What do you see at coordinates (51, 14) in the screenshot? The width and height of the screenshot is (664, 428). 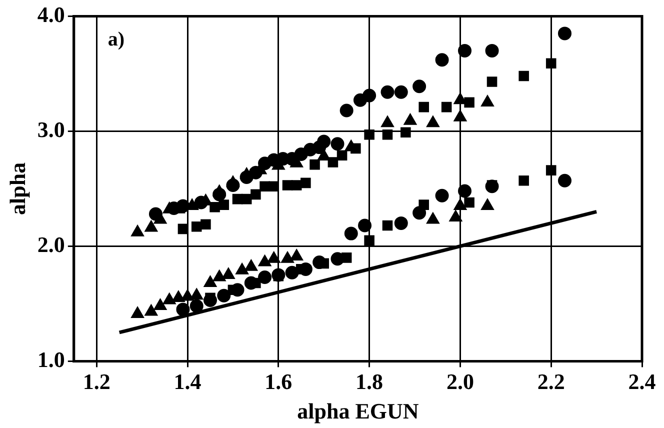 I see `y-tick-label: 4.0` at bounding box center [51, 14].